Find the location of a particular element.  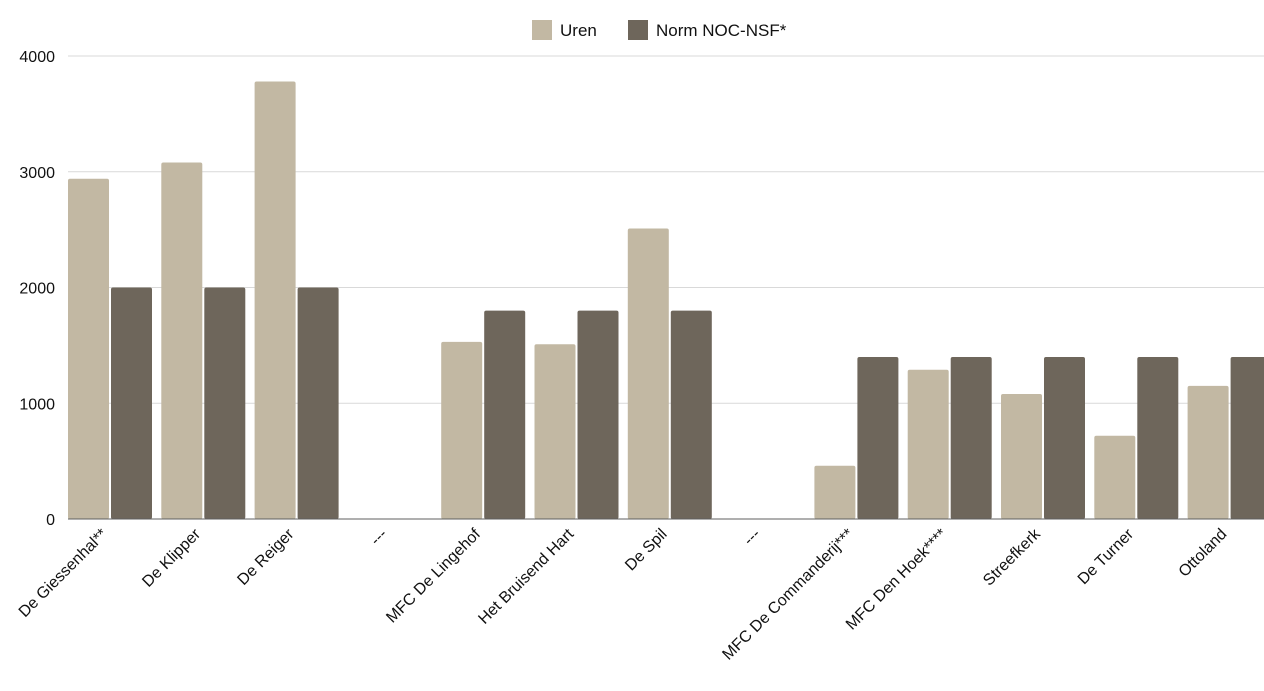

x-tick-label: De Klipper is located at coordinates (171, 557).